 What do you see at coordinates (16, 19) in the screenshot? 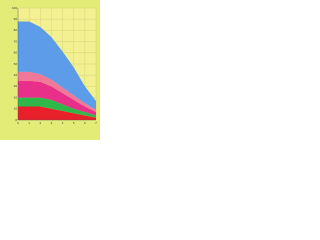
I see `y-tick-label: 90` at bounding box center [16, 19].